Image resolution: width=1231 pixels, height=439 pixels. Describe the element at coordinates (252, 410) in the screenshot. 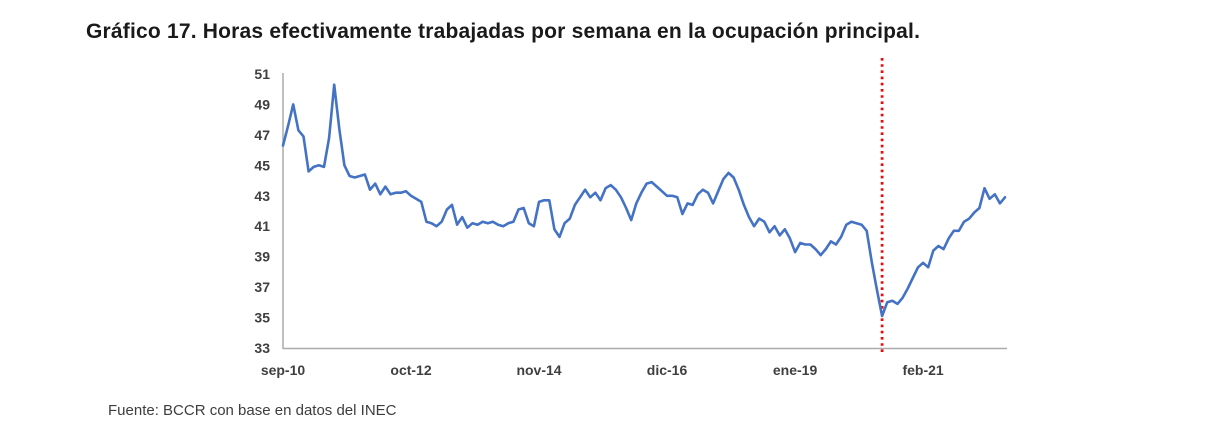

I see `source-note: Fuente: BCCR con base en datos del INEC` at that location.